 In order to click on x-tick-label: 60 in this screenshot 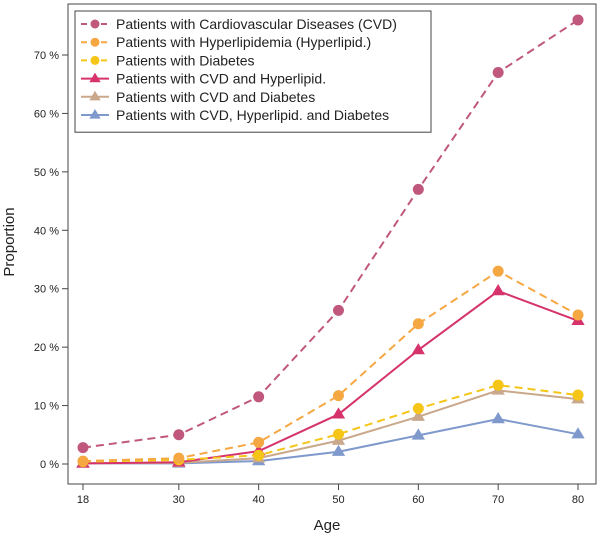, I will do `click(418, 500)`.